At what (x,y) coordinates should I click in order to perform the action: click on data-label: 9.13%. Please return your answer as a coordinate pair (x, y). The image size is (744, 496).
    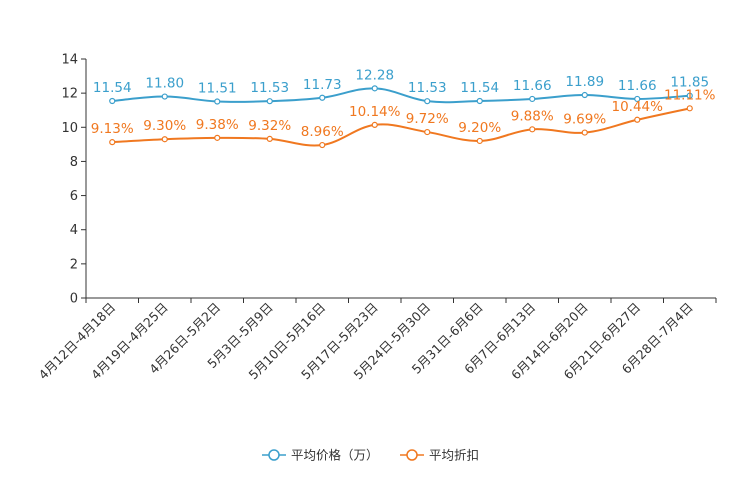
    Looking at the image, I should click on (112, 129).